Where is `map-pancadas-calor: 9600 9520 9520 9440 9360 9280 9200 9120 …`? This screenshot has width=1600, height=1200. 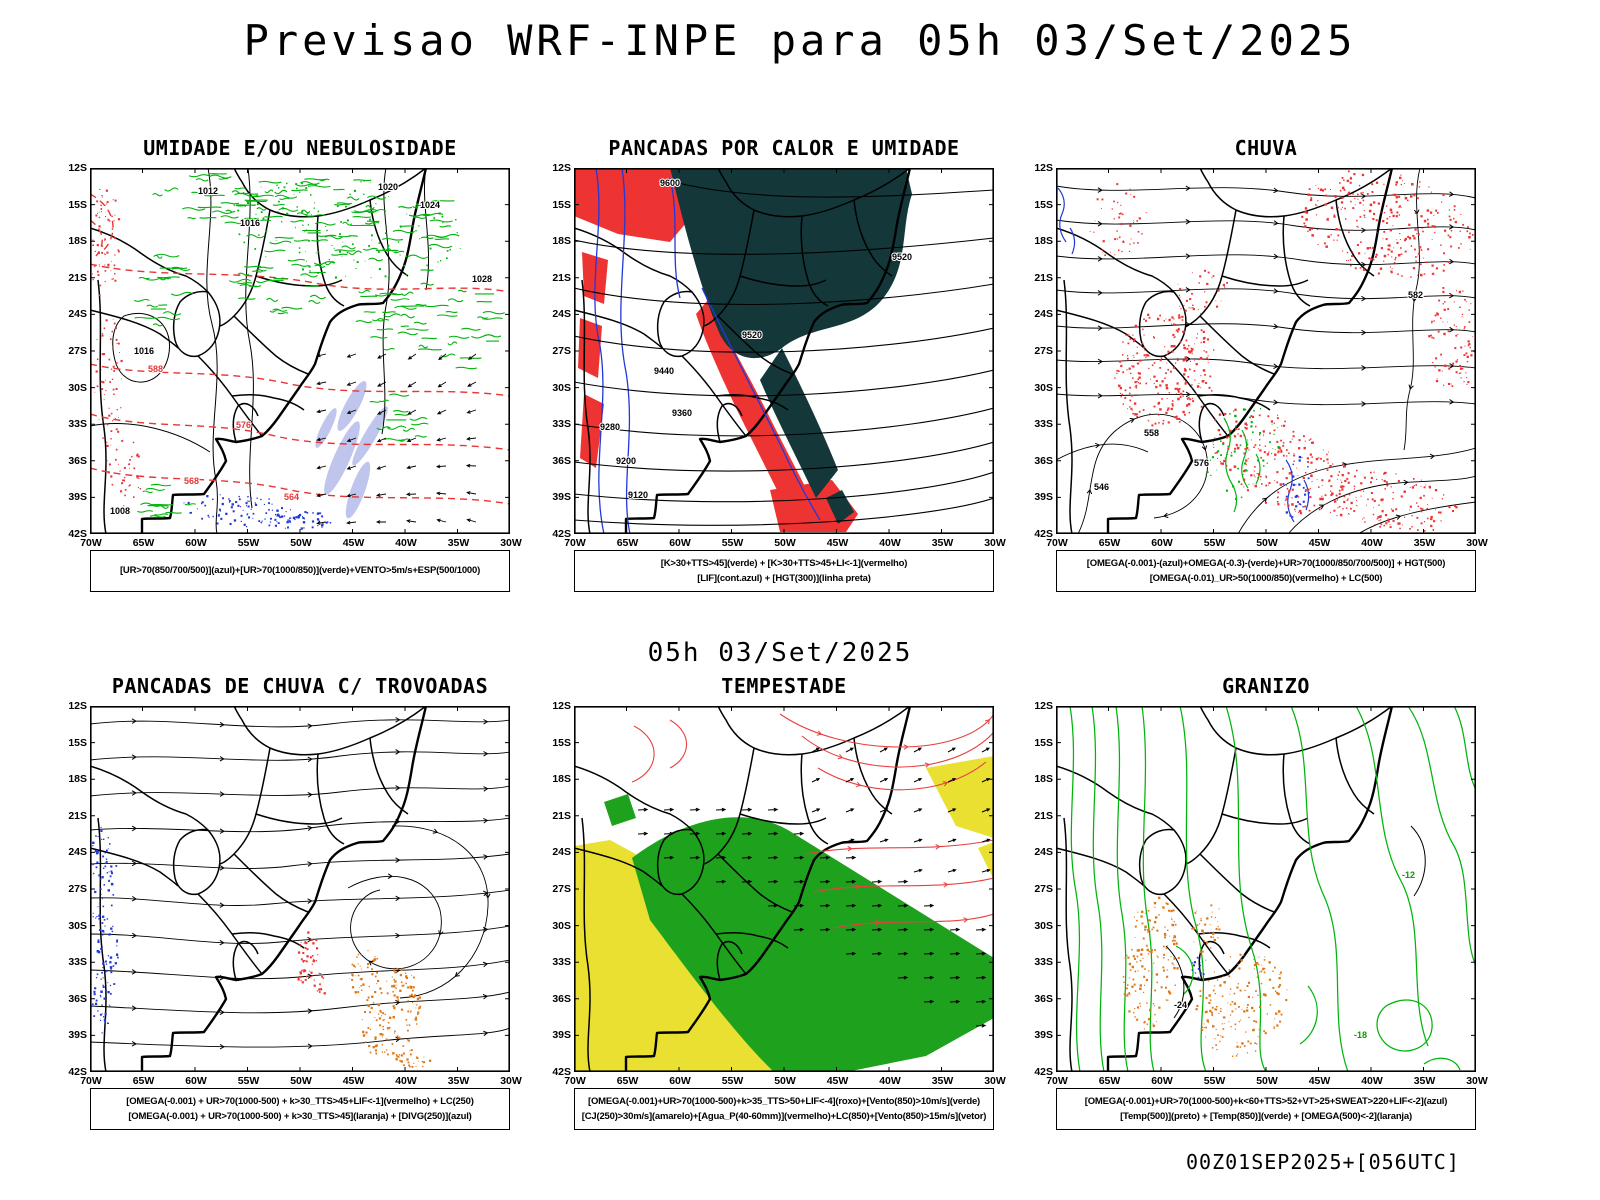 map-pancadas-calor: 9600 9520 9520 9440 9360 9280 9200 9120 … is located at coordinates (778, 355).